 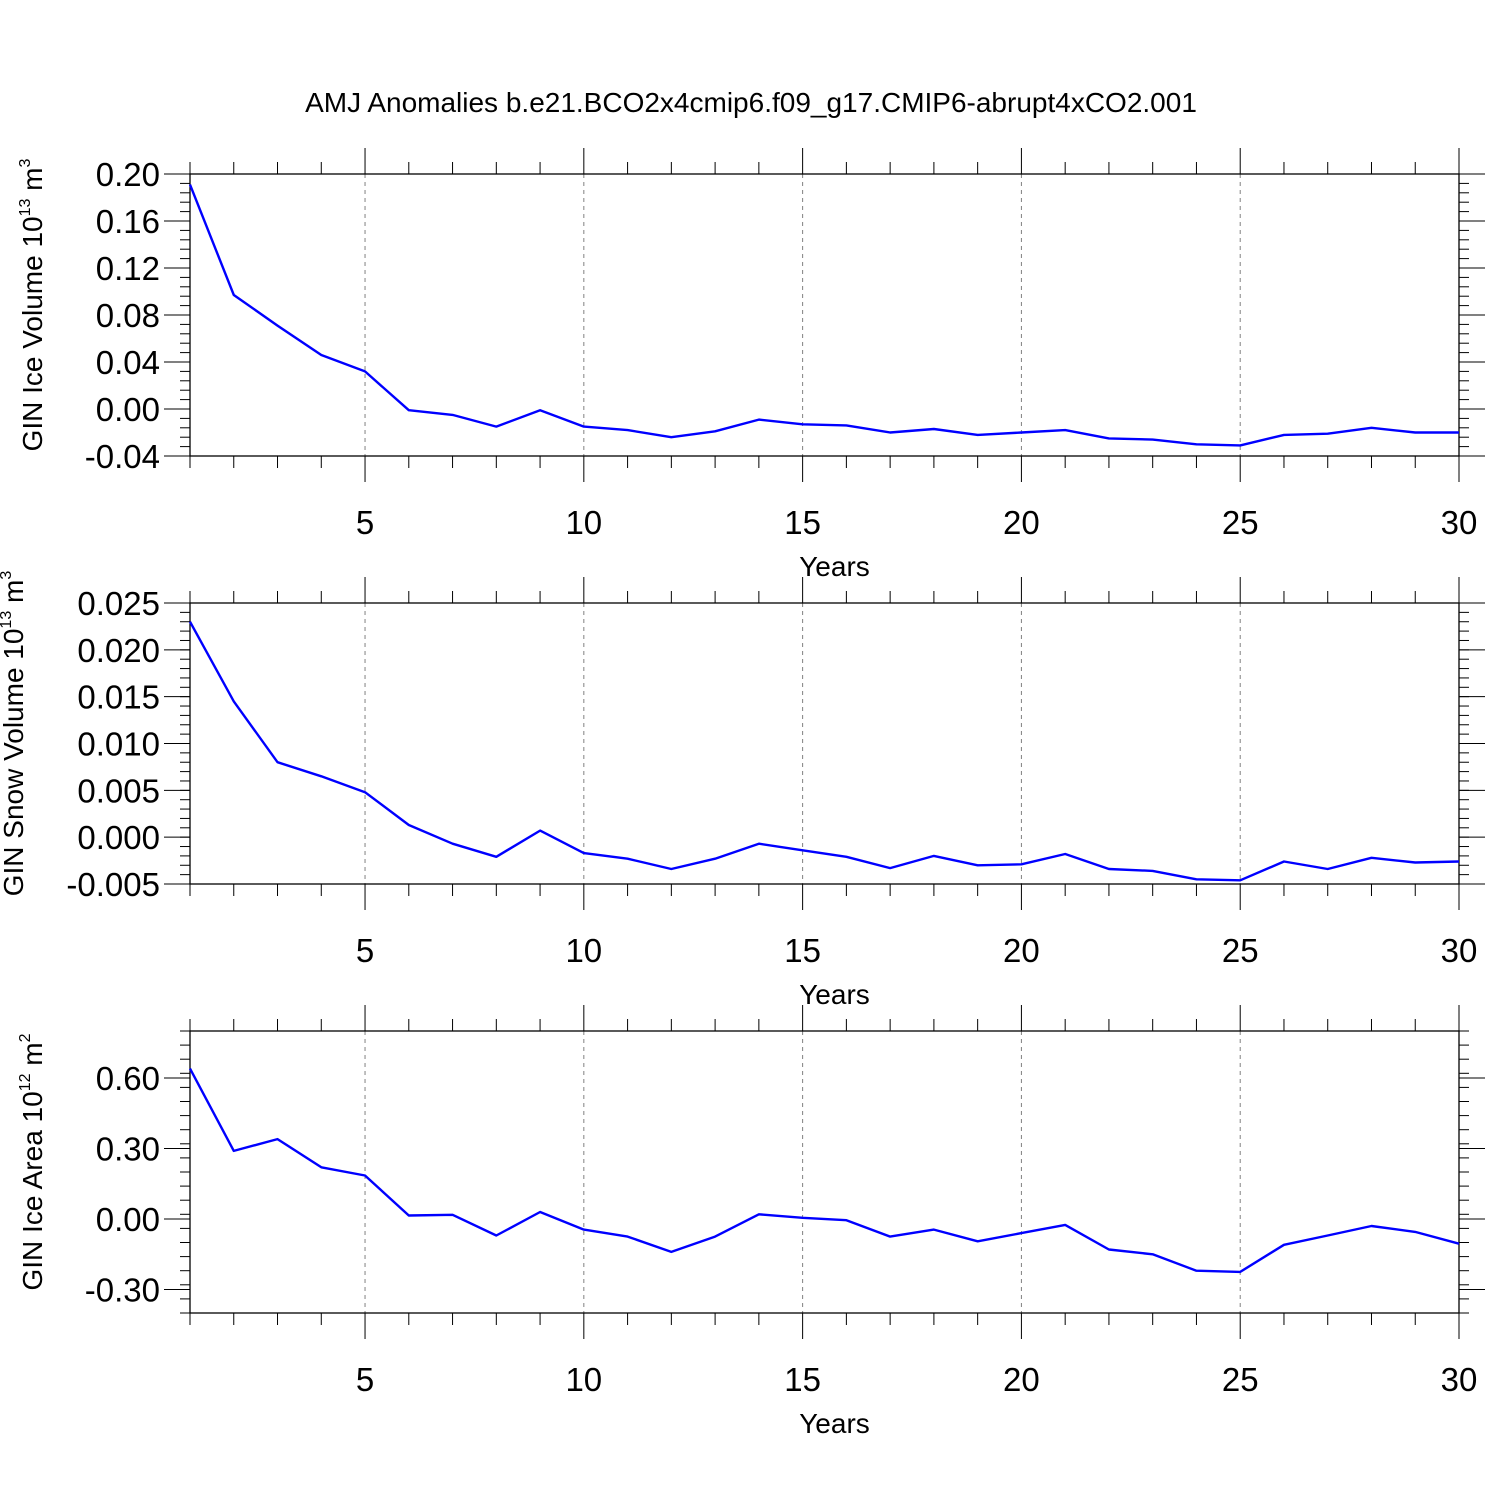 What do you see at coordinates (128, 1078) in the screenshot?
I see `y-tick-label: 0.60` at bounding box center [128, 1078].